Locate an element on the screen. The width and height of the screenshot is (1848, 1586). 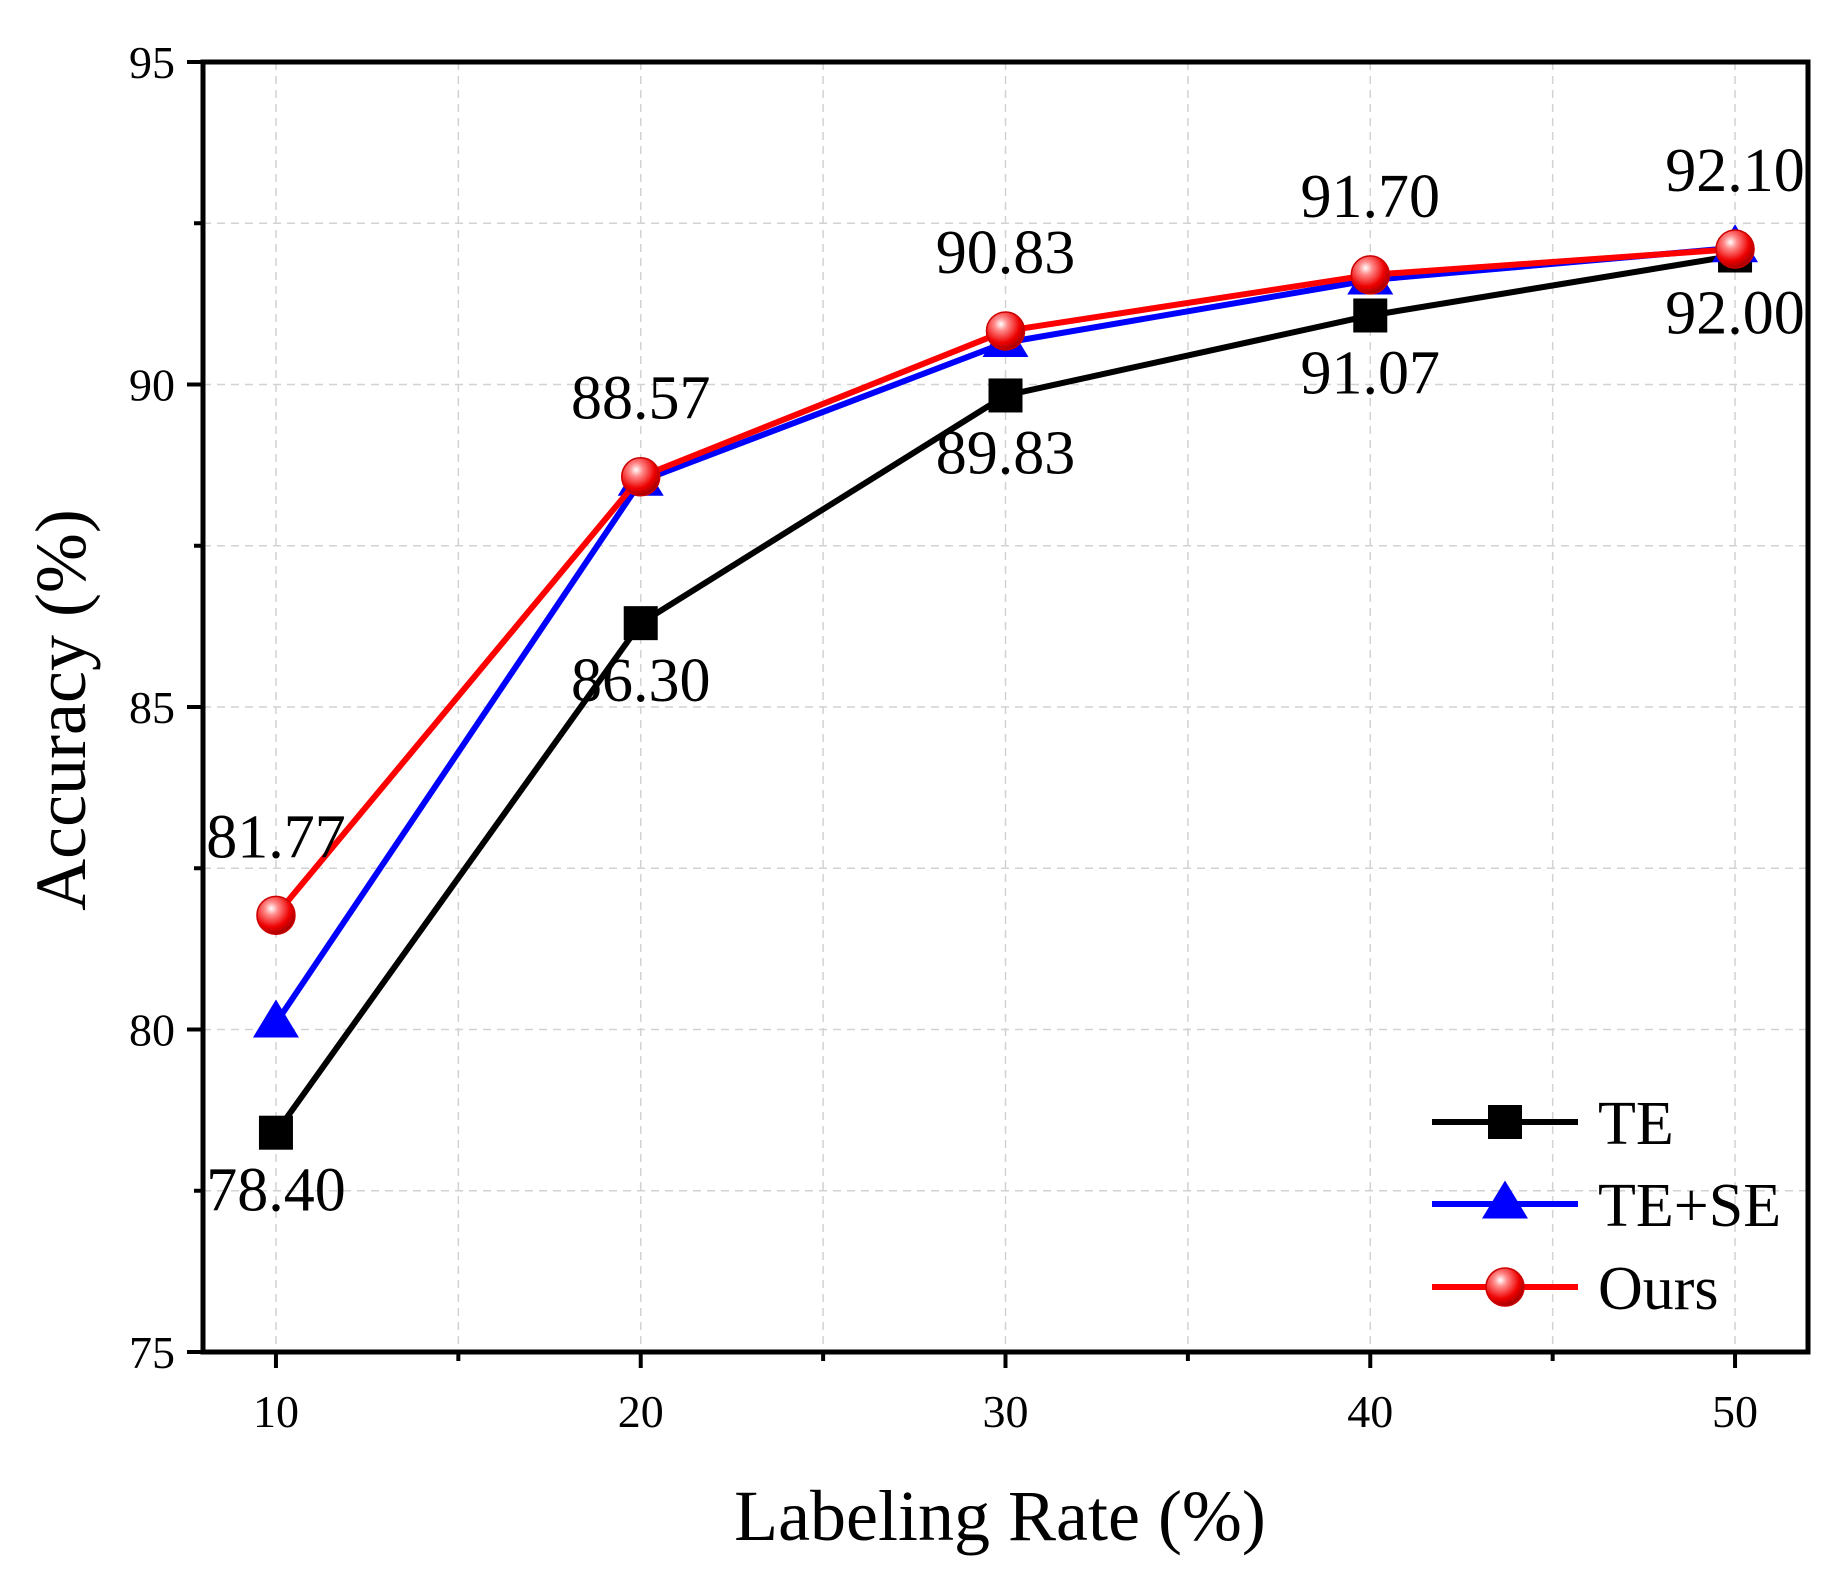
y-tick-label: 85 is located at coordinates (152, 707).